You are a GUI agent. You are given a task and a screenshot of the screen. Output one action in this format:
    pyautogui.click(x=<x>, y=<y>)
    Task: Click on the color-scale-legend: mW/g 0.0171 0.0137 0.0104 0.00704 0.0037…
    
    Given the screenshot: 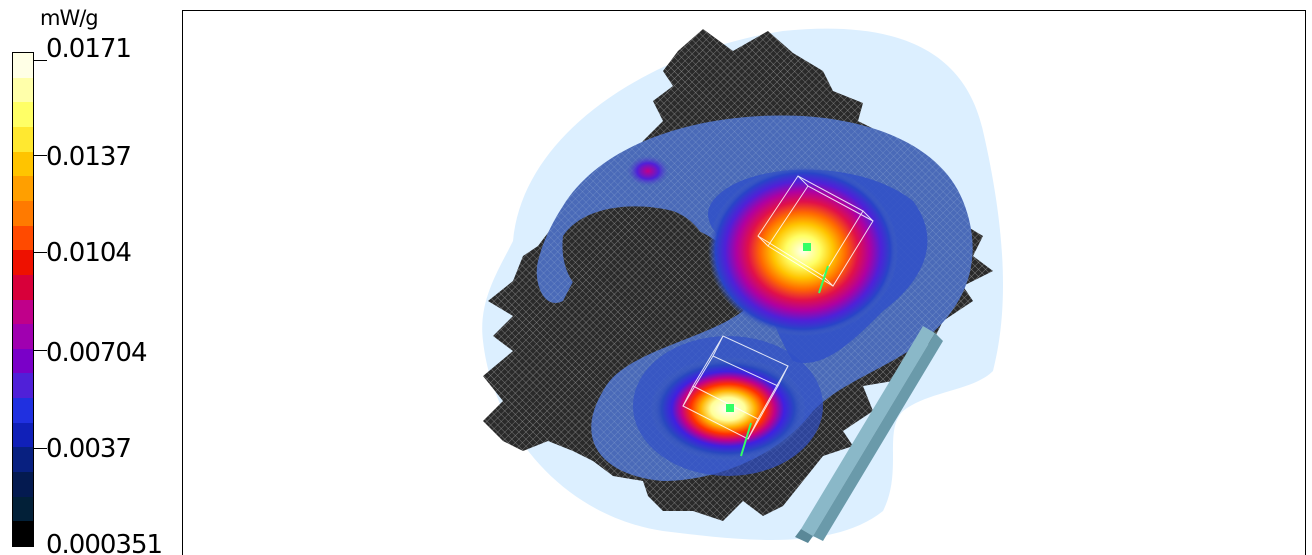 What is the action you would take?
    pyautogui.click(x=91, y=277)
    